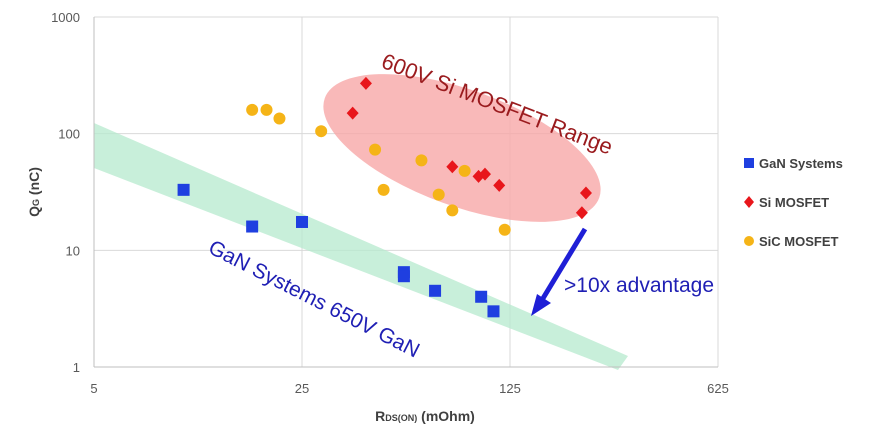 The height and width of the screenshot is (431, 878). Describe the element at coordinates (749, 202) in the screenshot. I see `legend-marker-si` at that location.